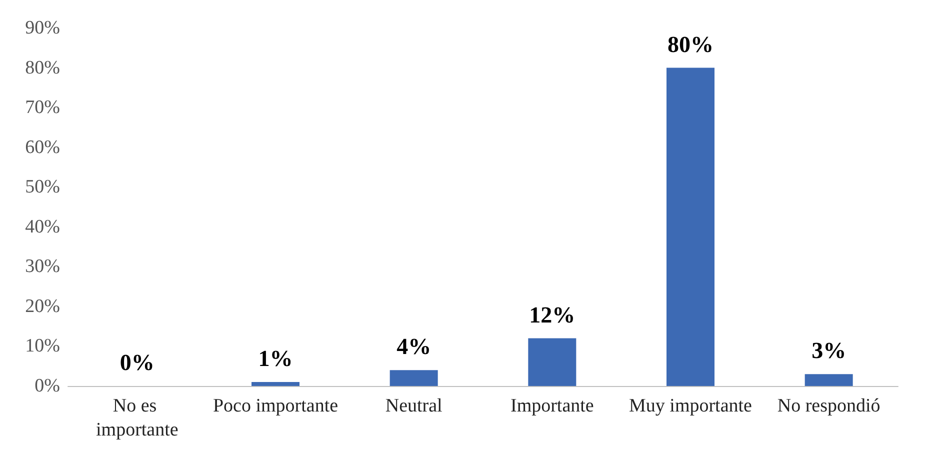 Image resolution: width=937 pixels, height=465 pixels. I want to click on data-label: 1%, so click(275, 359).